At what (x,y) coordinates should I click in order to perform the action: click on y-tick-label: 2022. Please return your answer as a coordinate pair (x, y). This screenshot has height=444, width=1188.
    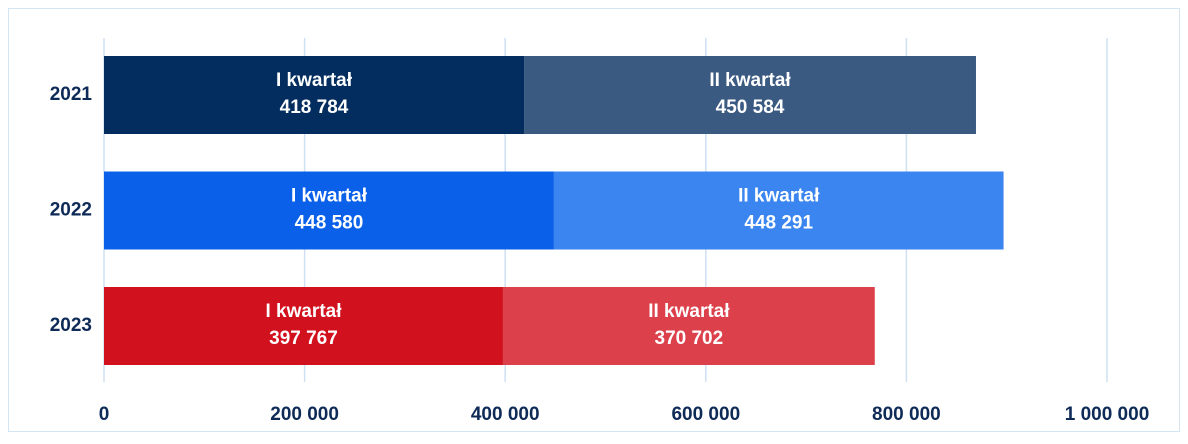
    Looking at the image, I should click on (71, 210).